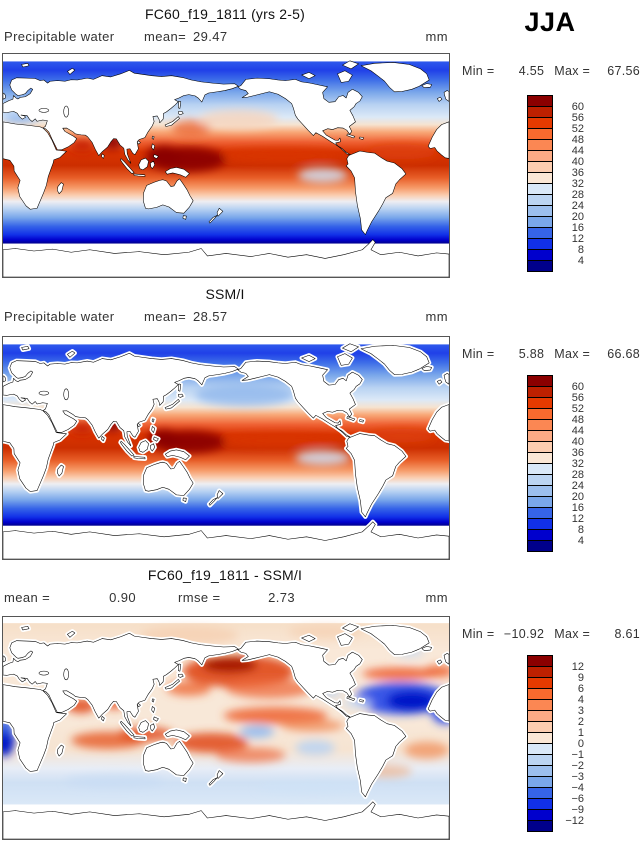  Describe the element at coordinates (210, 36) in the screenshot. I see `panel1-mean-value: 29.47` at that location.